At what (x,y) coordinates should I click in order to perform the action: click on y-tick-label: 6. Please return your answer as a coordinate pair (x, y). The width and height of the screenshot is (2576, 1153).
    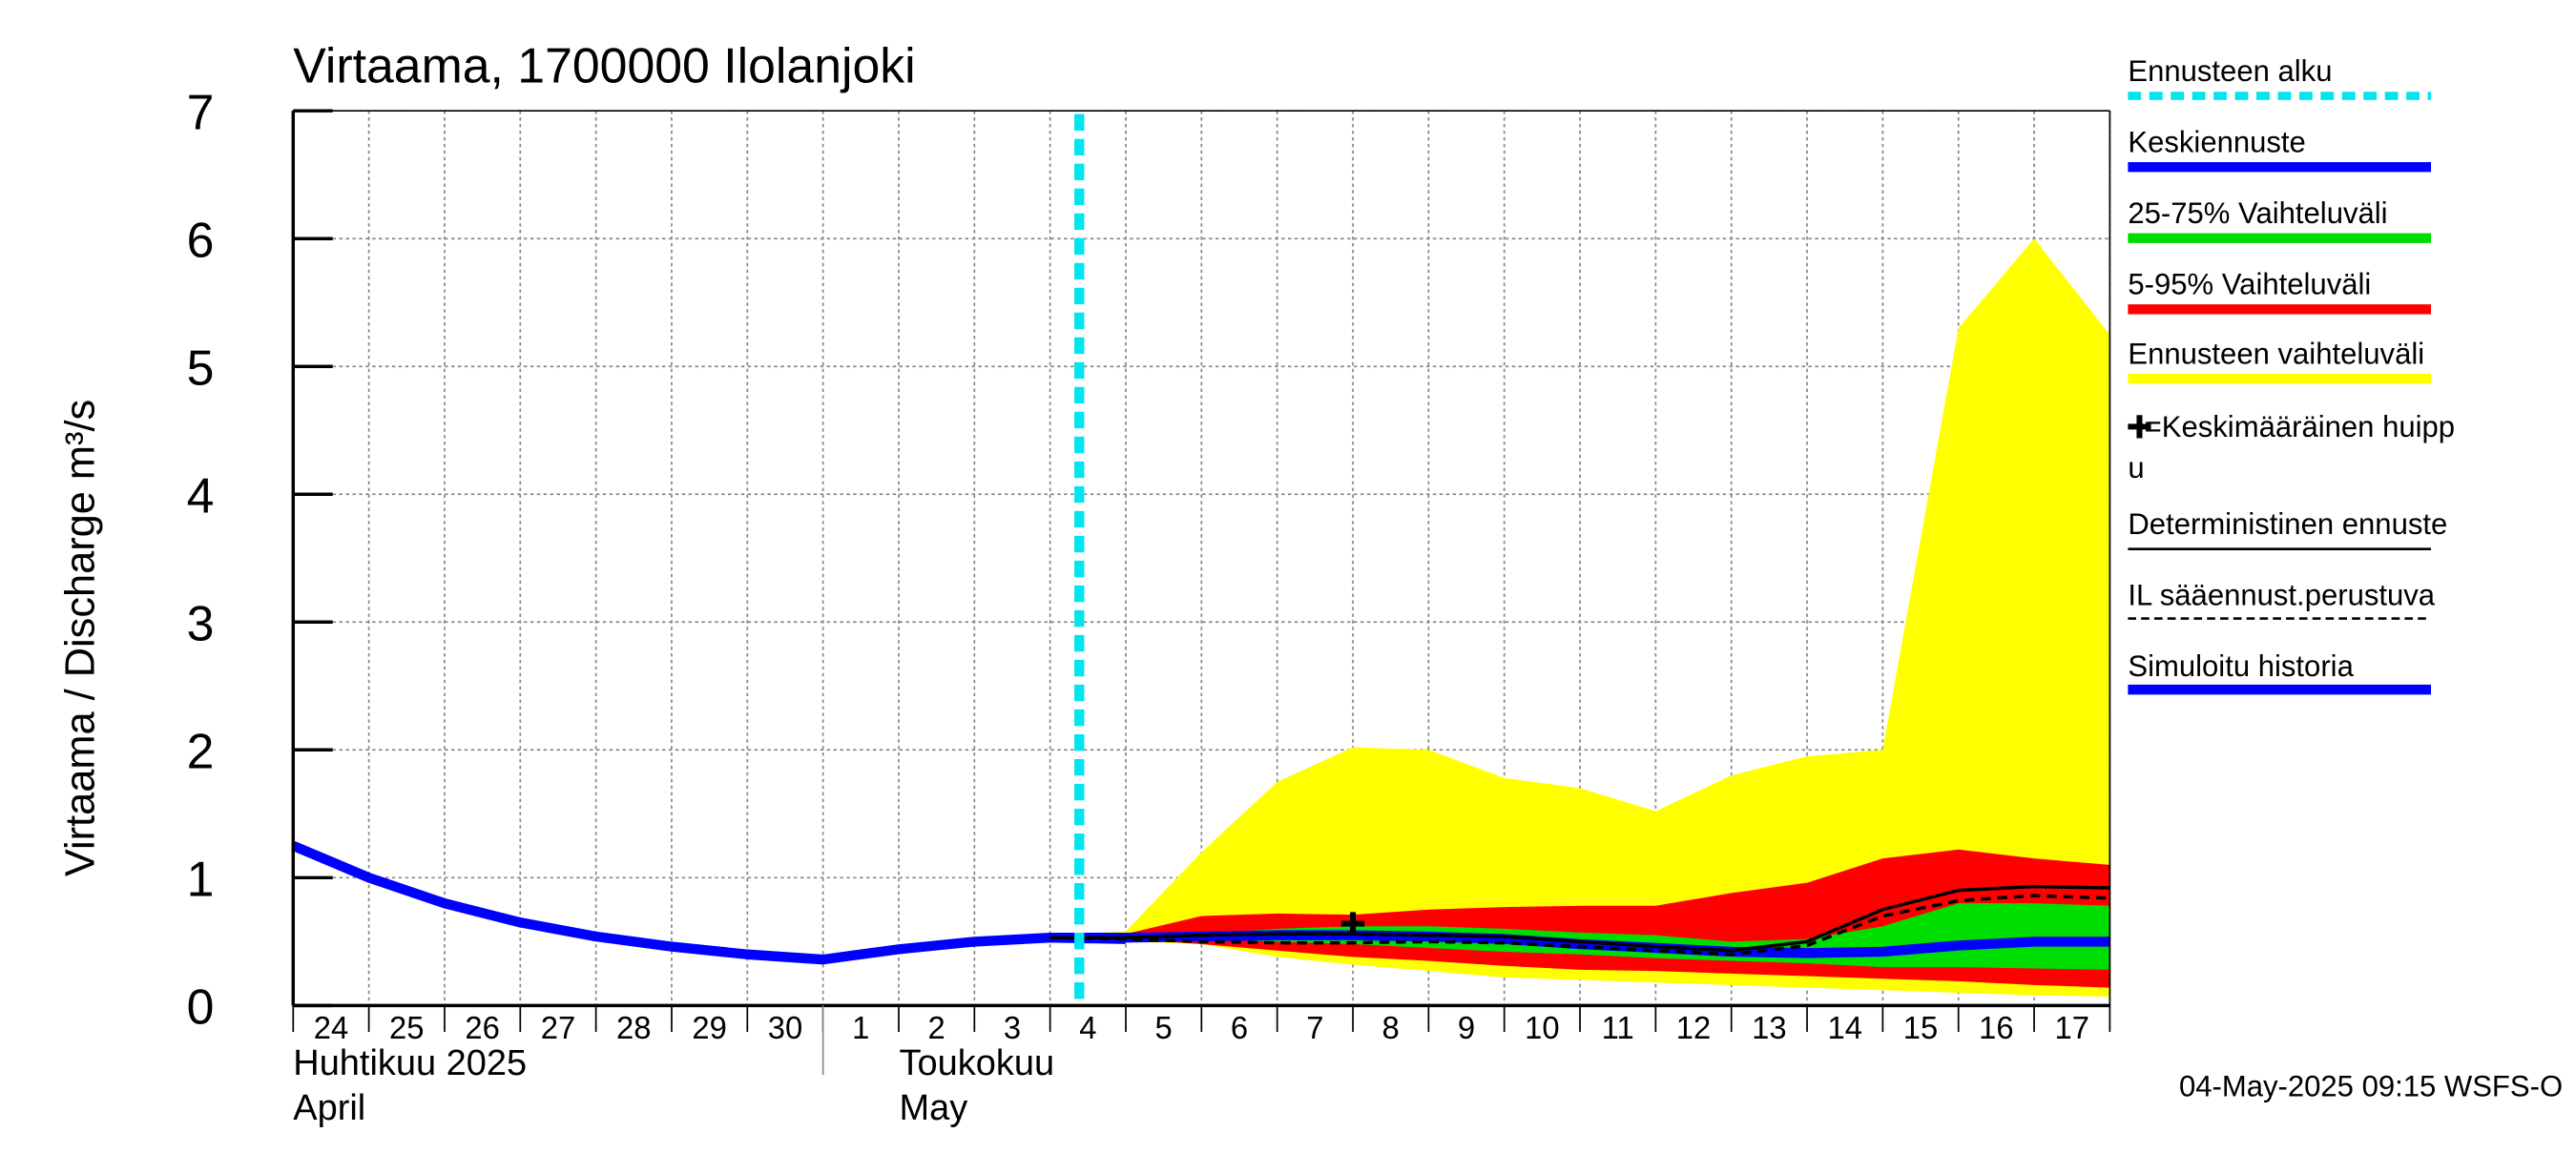
    Looking at the image, I should click on (201, 239).